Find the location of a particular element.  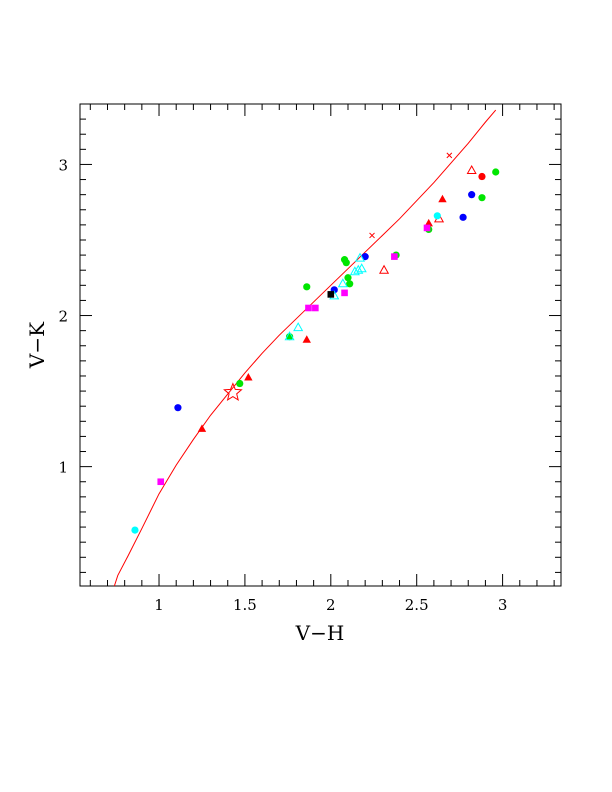

y-tick-label: 2 is located at coordinates (63, 317).